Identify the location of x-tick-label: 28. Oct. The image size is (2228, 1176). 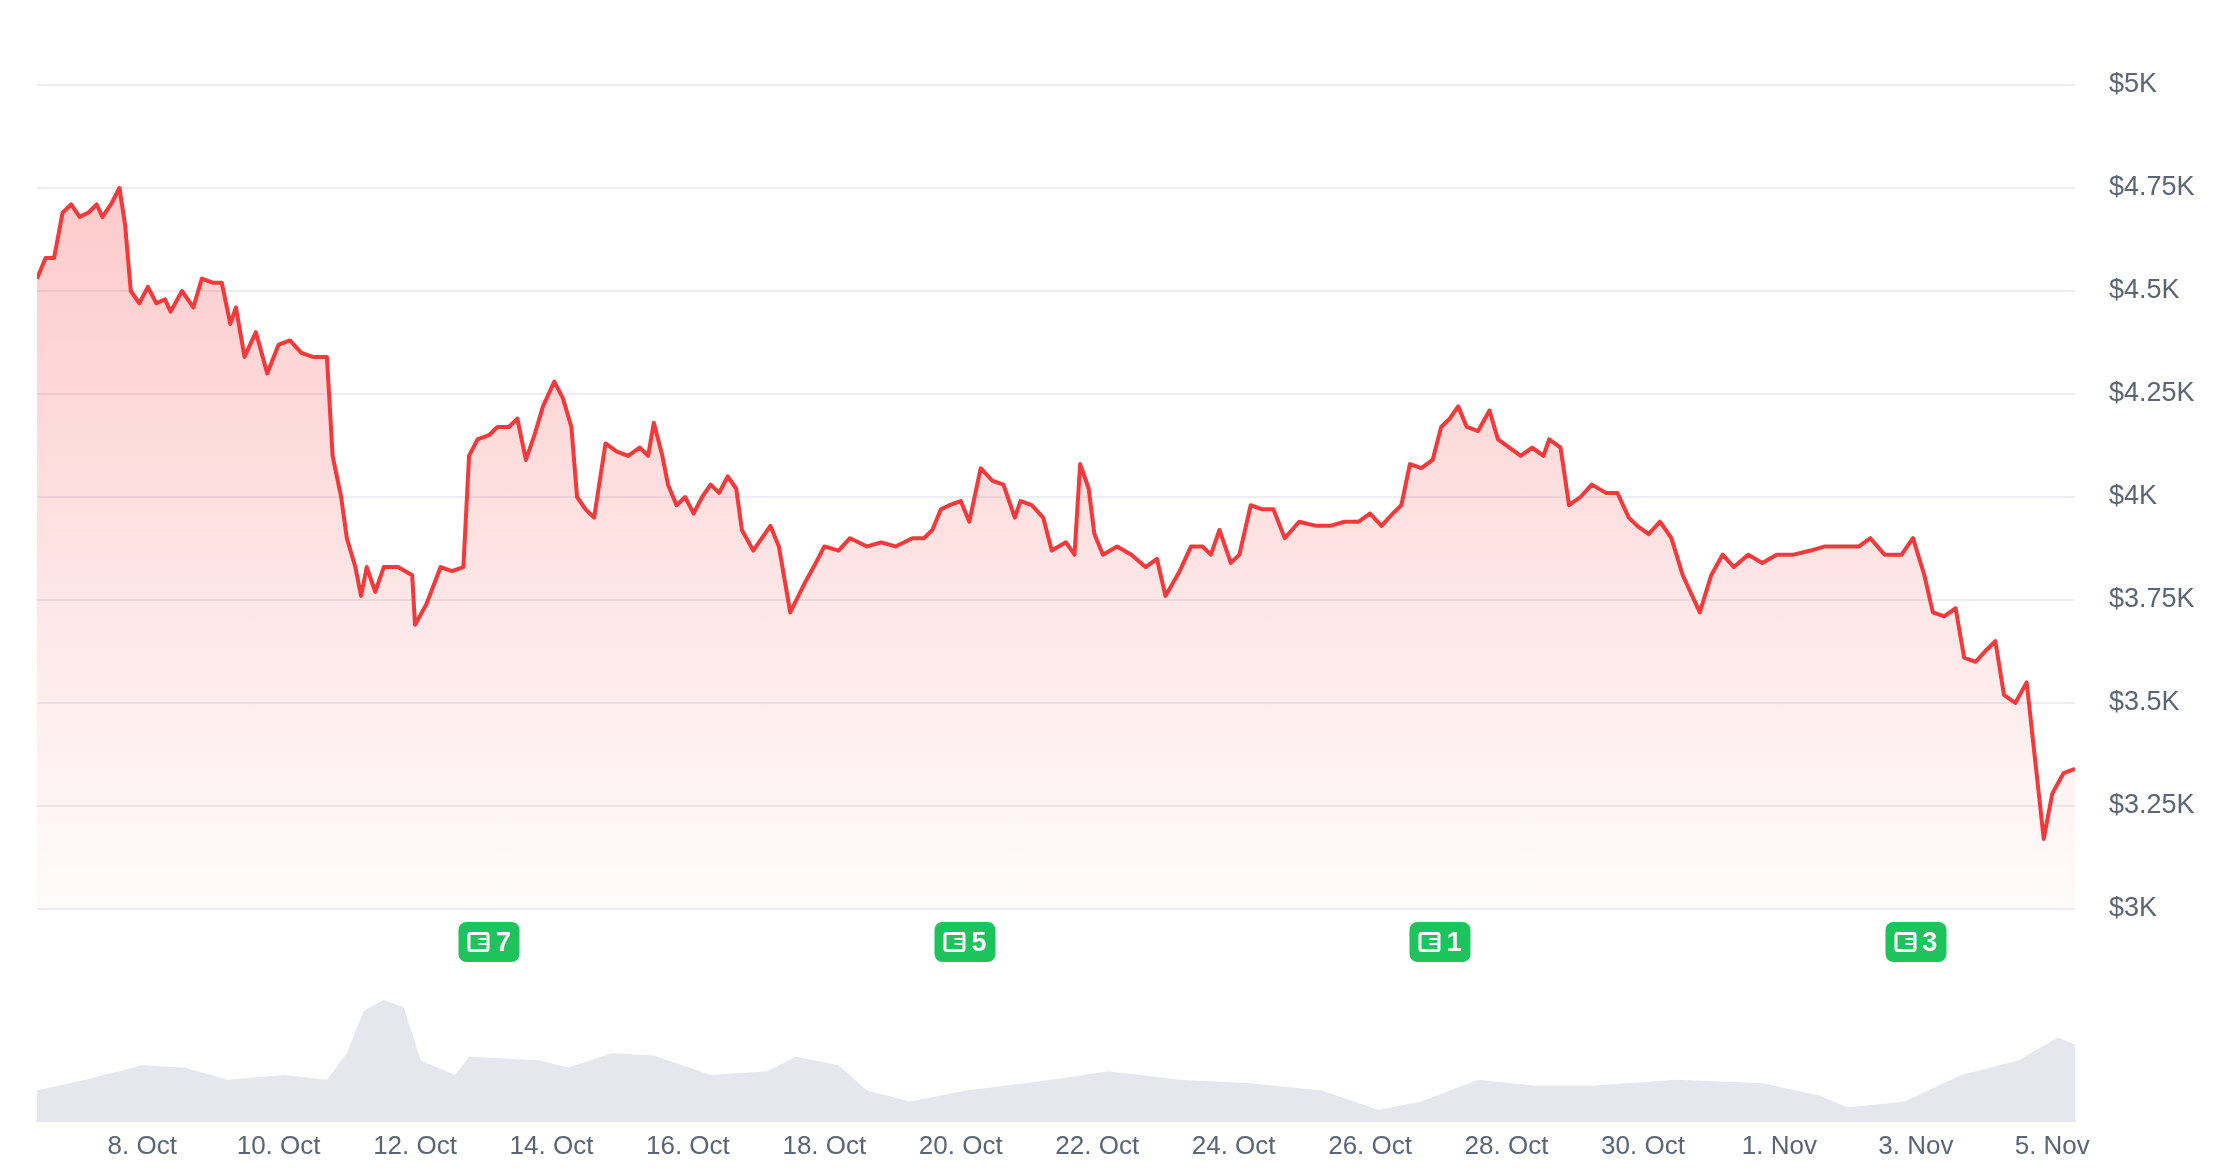
(1507, 1144).